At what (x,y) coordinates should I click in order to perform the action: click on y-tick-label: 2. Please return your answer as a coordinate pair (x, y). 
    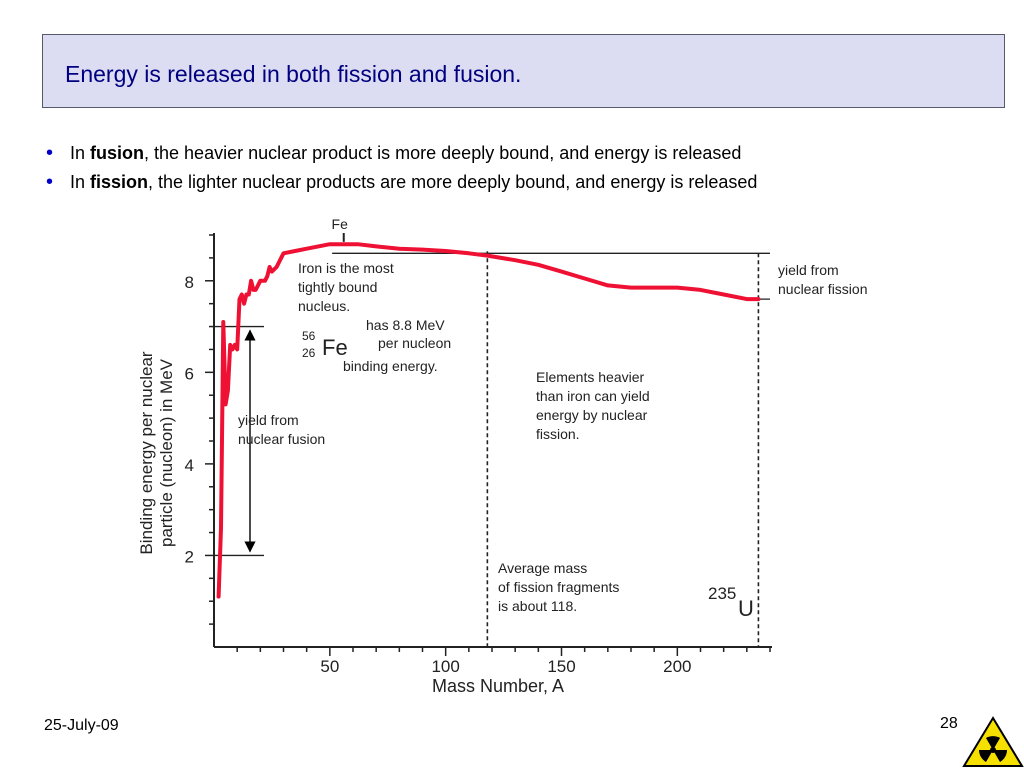
    Looking at the image, I should click on (189, 556).